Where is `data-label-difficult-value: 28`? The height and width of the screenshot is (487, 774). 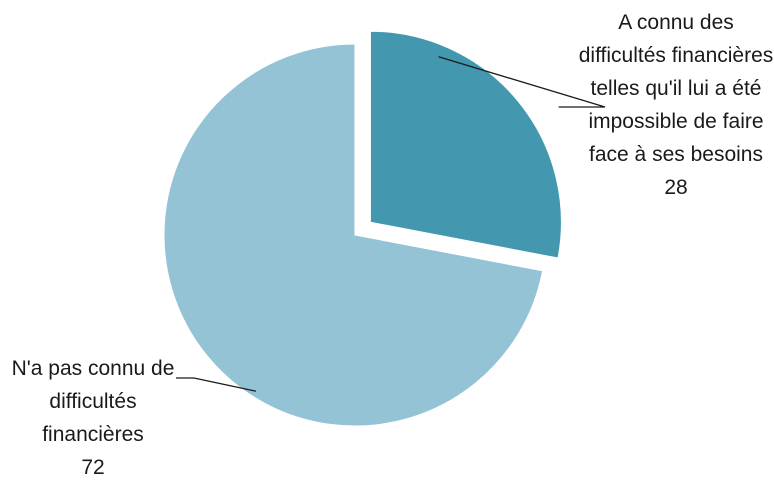
data-label-difficult-value: 28 is located at coordinates (676, 187).